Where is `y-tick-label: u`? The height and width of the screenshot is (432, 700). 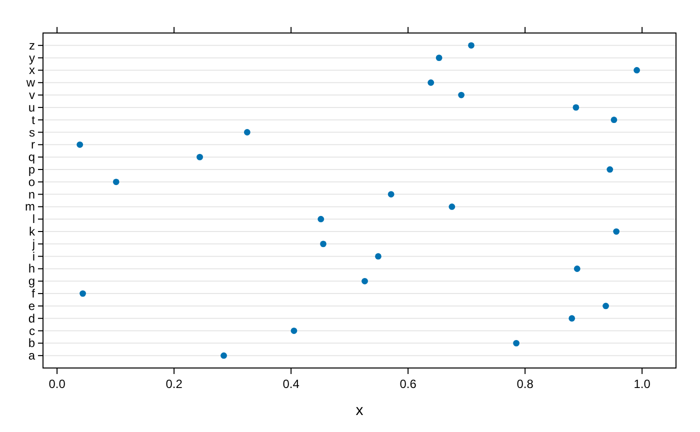 y-tick-label: u is located at coordinates (31, 107).